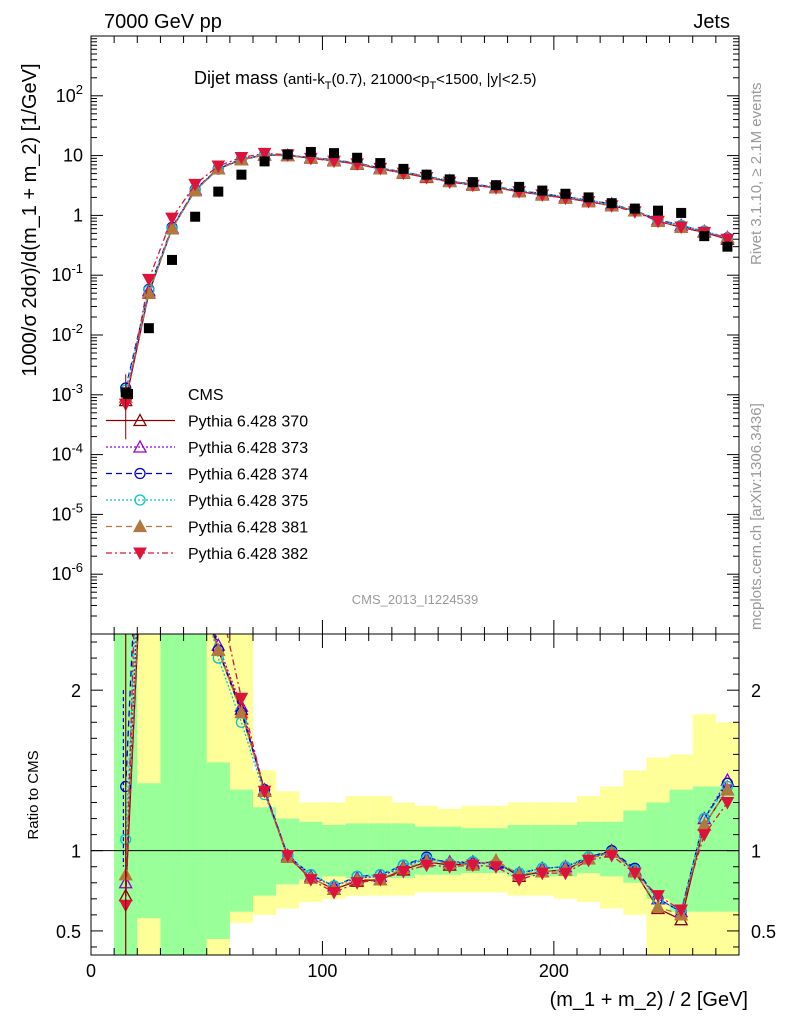 The width and height of the screenshot is (786, 1024). I want to click on legend-label: CMS, so click(206, 395).